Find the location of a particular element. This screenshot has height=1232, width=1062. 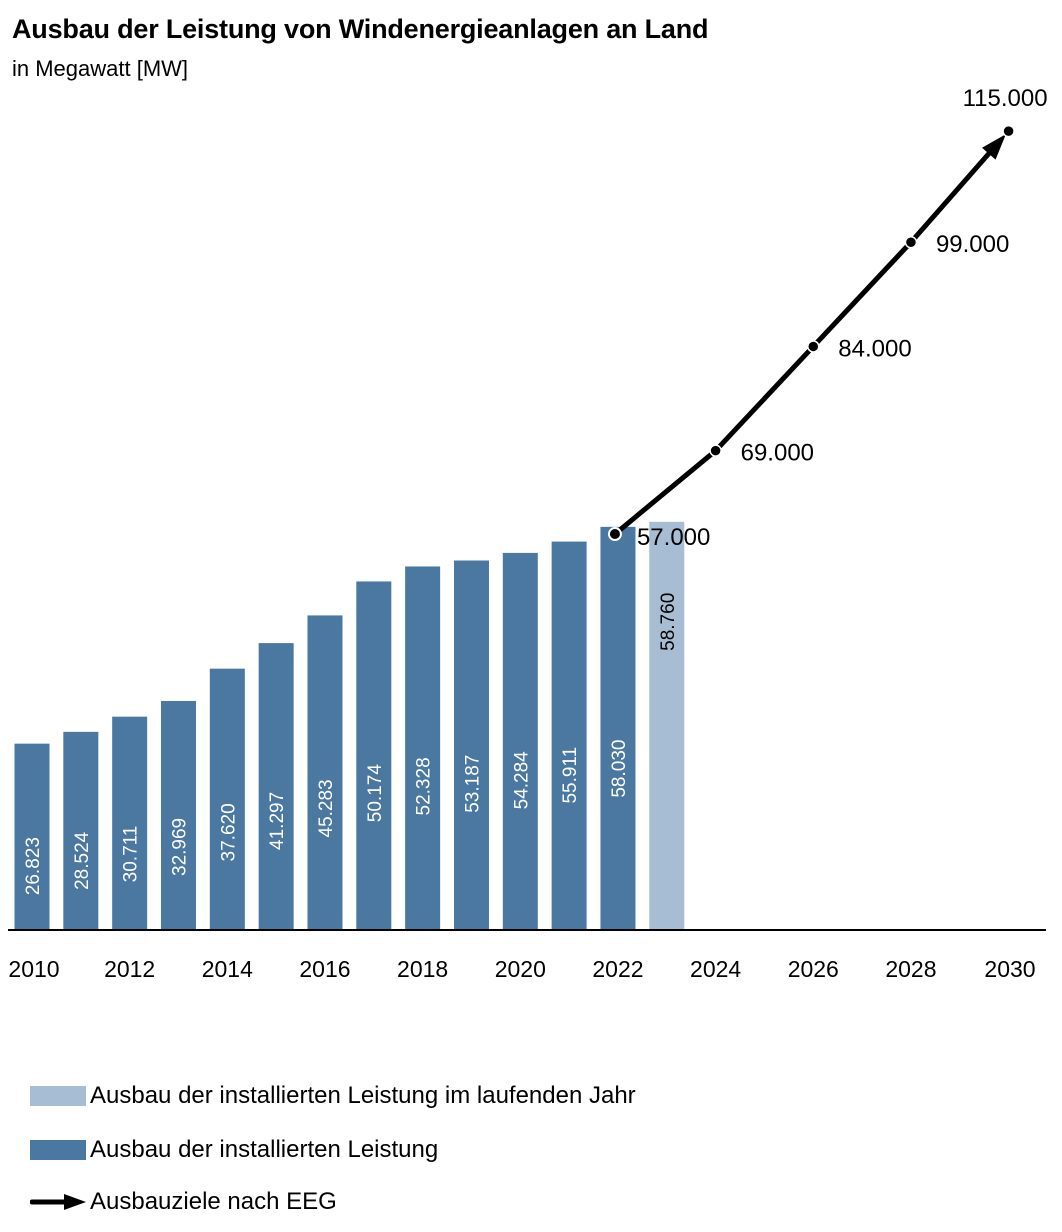

target-value-label-2030: 115.000 is located at coordinates (1005, 98).